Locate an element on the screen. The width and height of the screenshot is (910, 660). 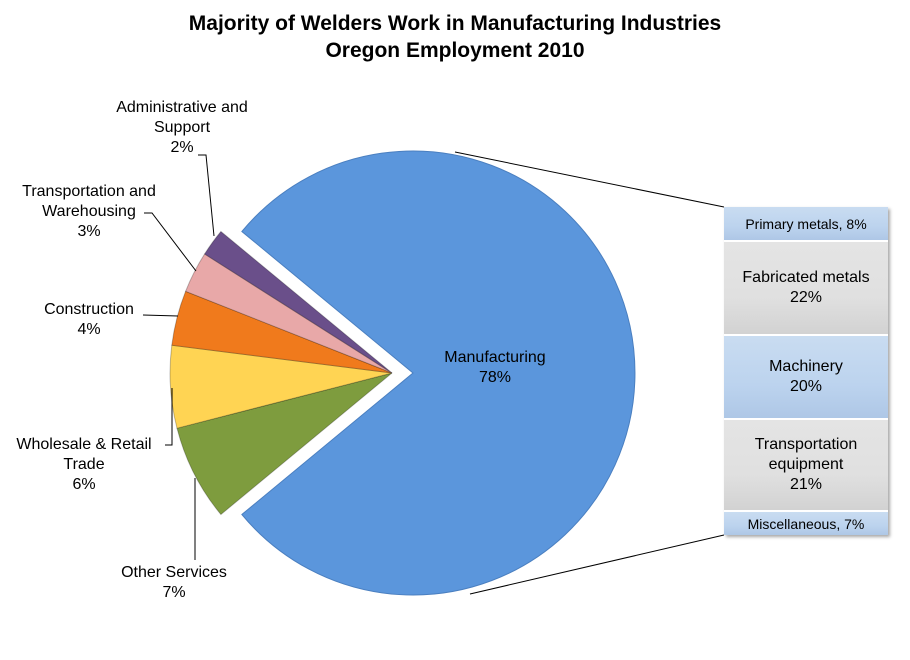
pie-slice-other-services is located at coordinates (284, 444).